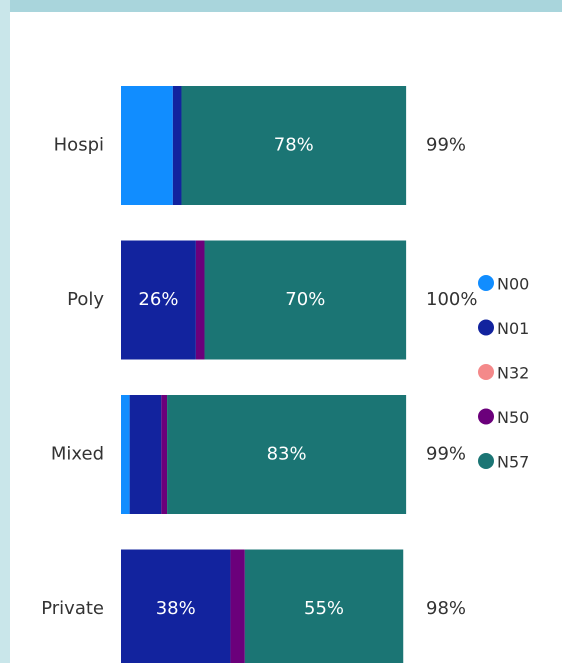 The width and height of the screenshot is (562, 663). I want to click on legend-label: N00, so click(513, 284).